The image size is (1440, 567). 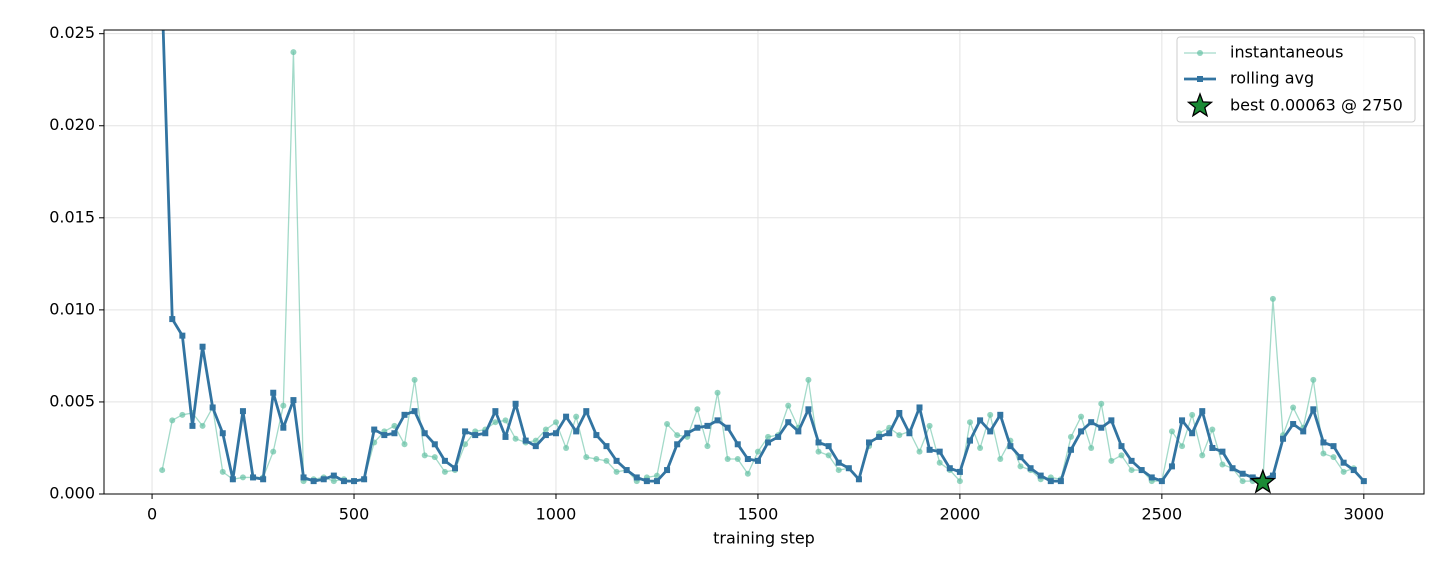 I want to click on x-tick-label: 500, so click(x=354, y=514).